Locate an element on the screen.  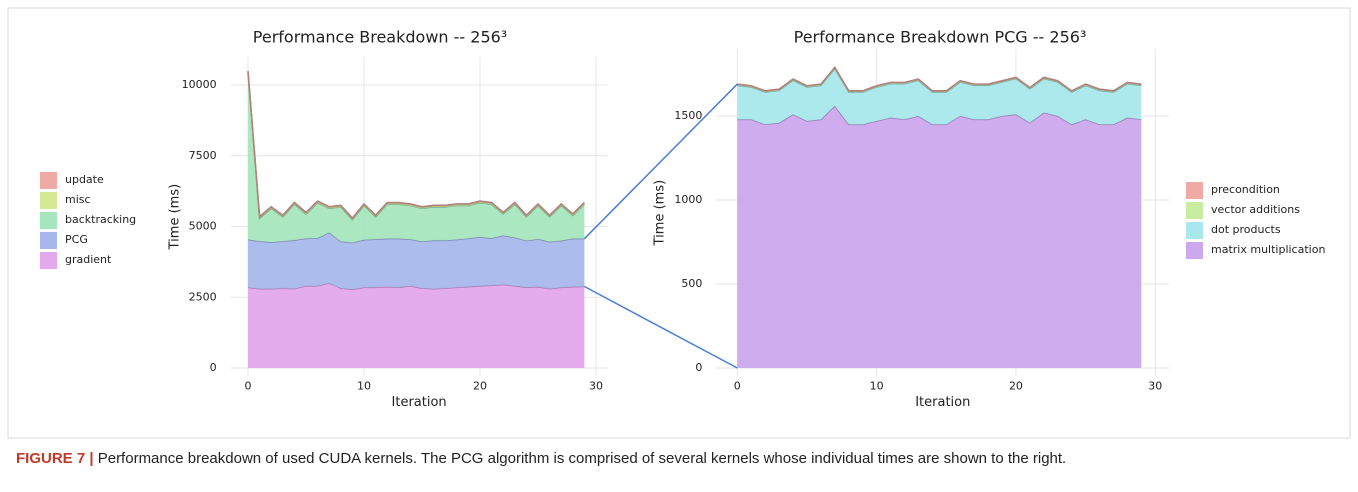
legend-label: gradient is located at coordinates (88, 259).